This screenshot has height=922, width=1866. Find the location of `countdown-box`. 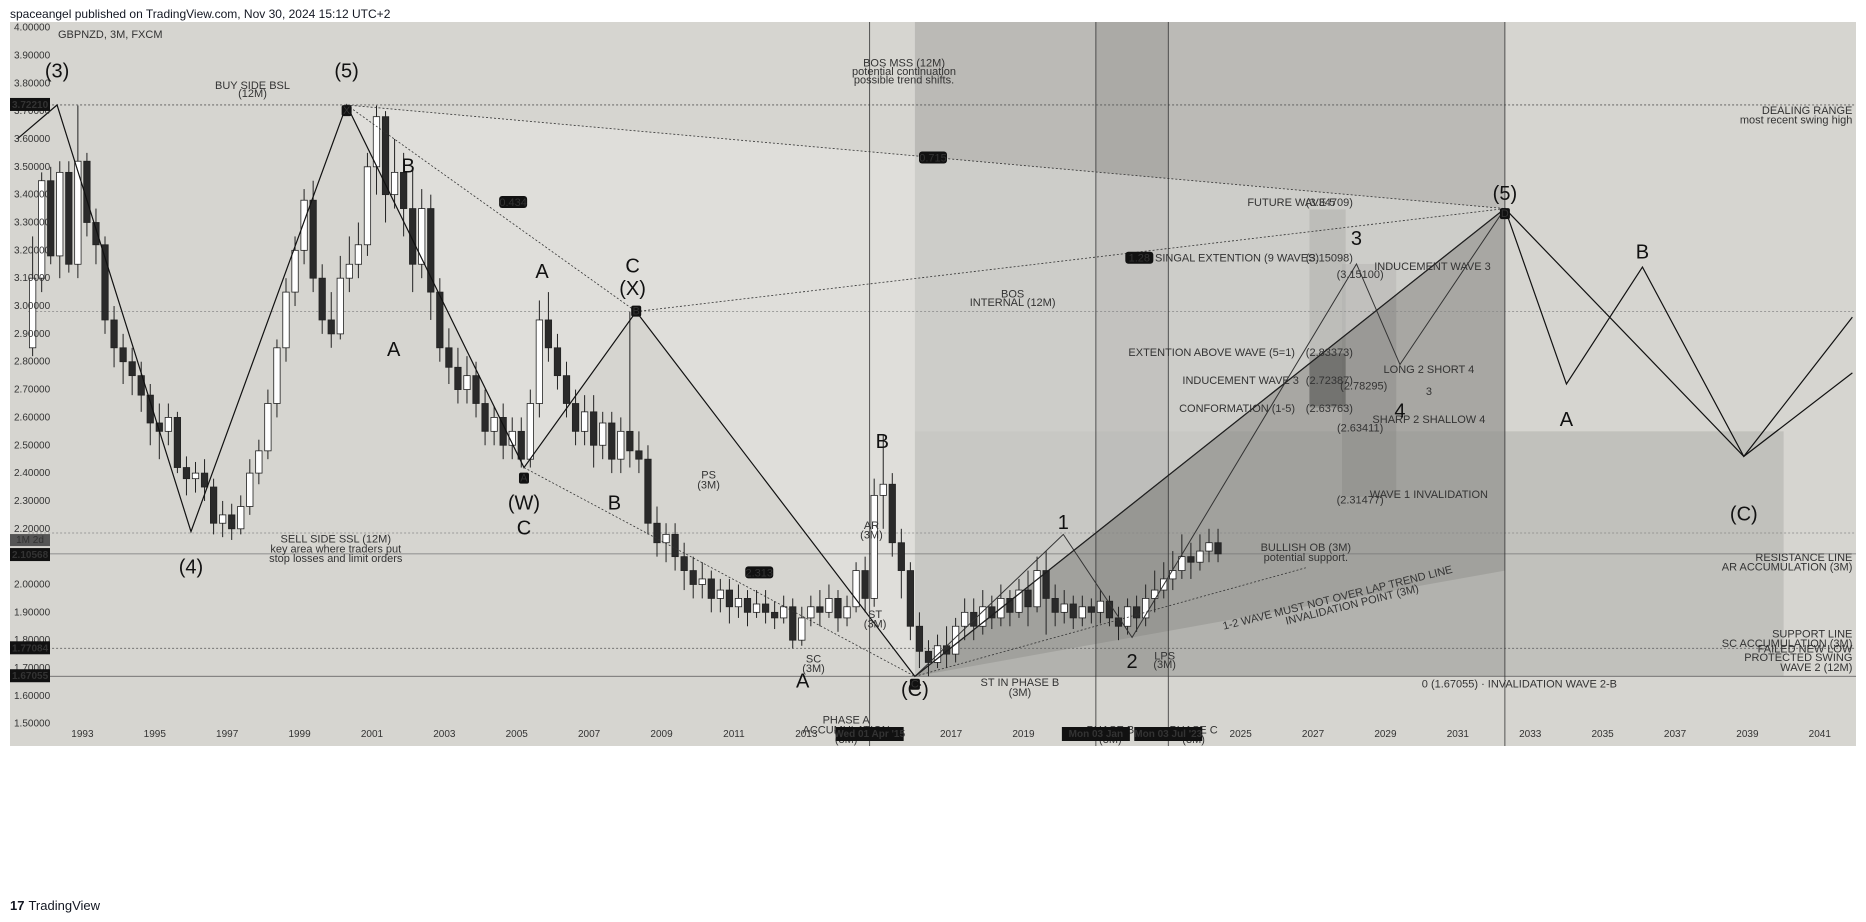

countdown-box is located at coordinates (30, 540).